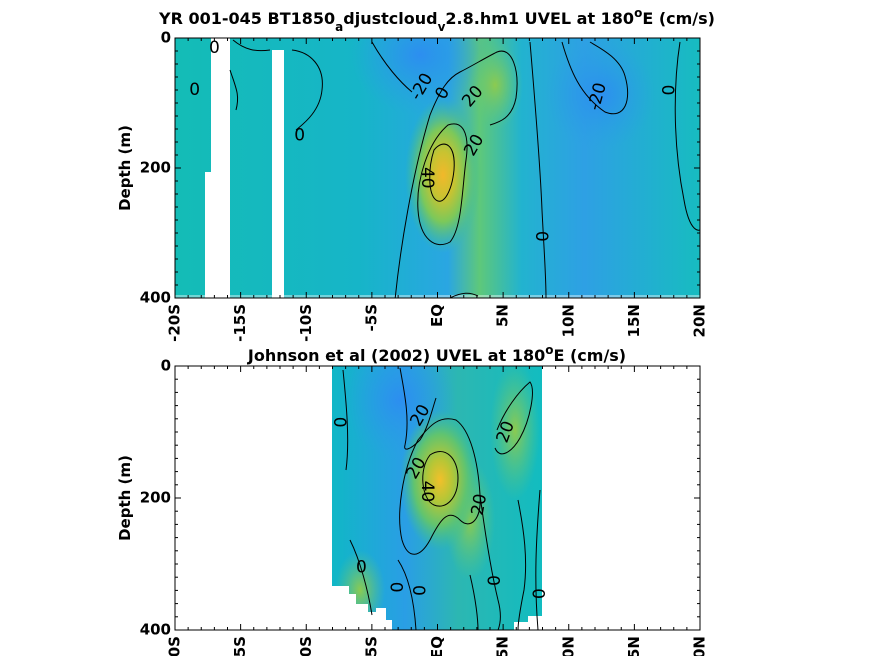 The height and width of the screenshot is (656, 875). I want to click on lower-x-tick-label: 20N, so click(700, 646).